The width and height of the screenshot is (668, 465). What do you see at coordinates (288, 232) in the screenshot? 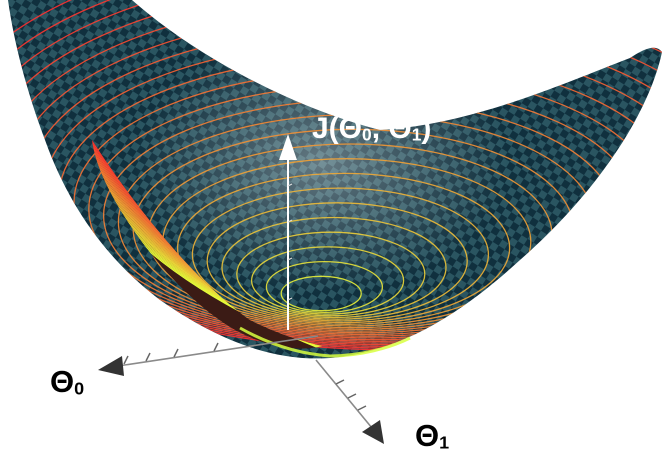
I see `j-axis` at bounding box center [288, 232].